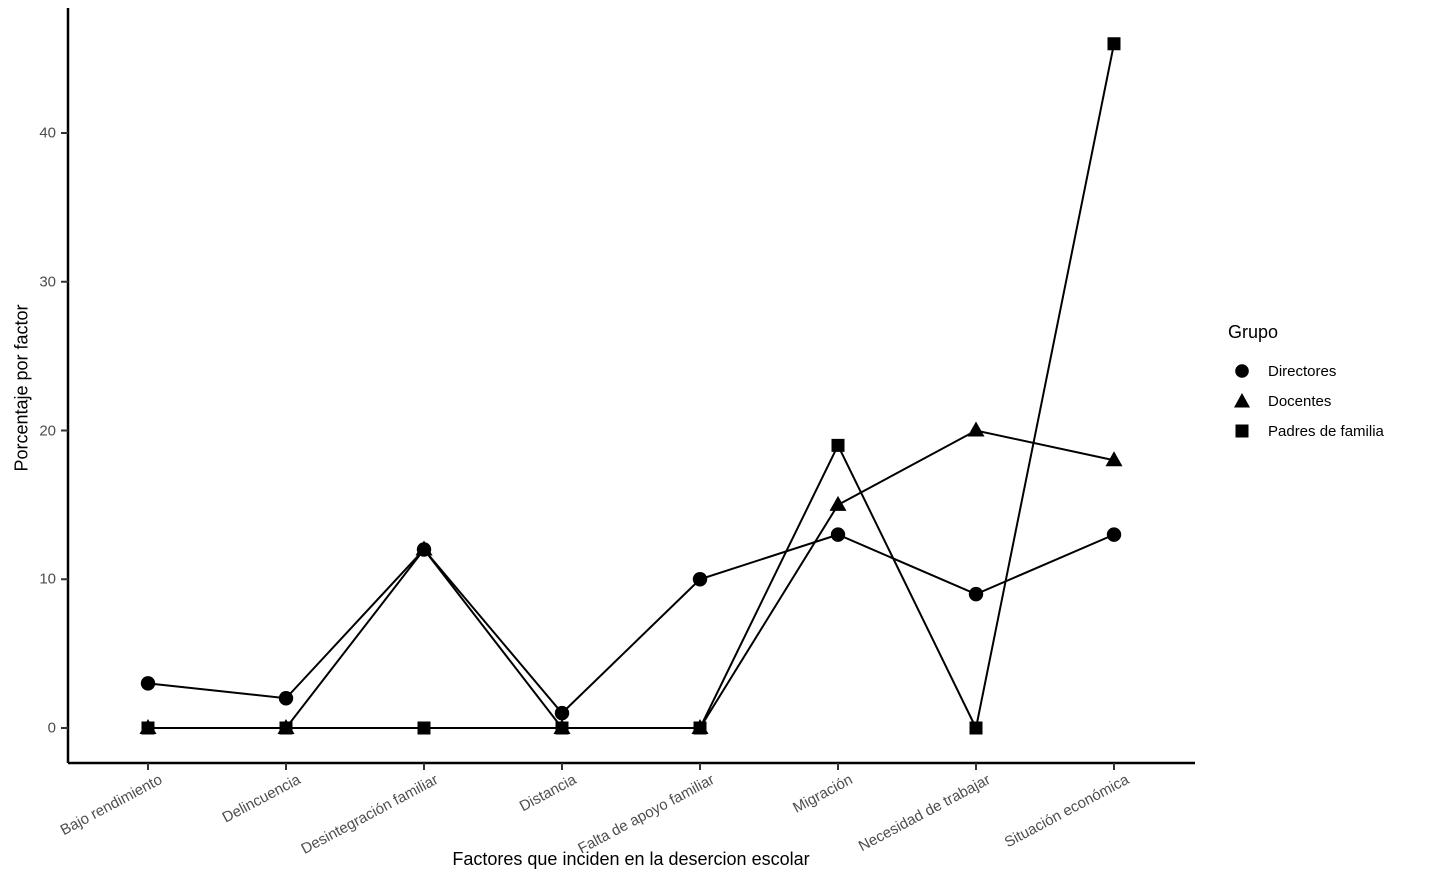 The width and height of the screenshot is (1430, 883). Describe the element at coordinates (21, 388) in the screenshot. I see `y-axis-title: Porcentaje por factor` at that location.